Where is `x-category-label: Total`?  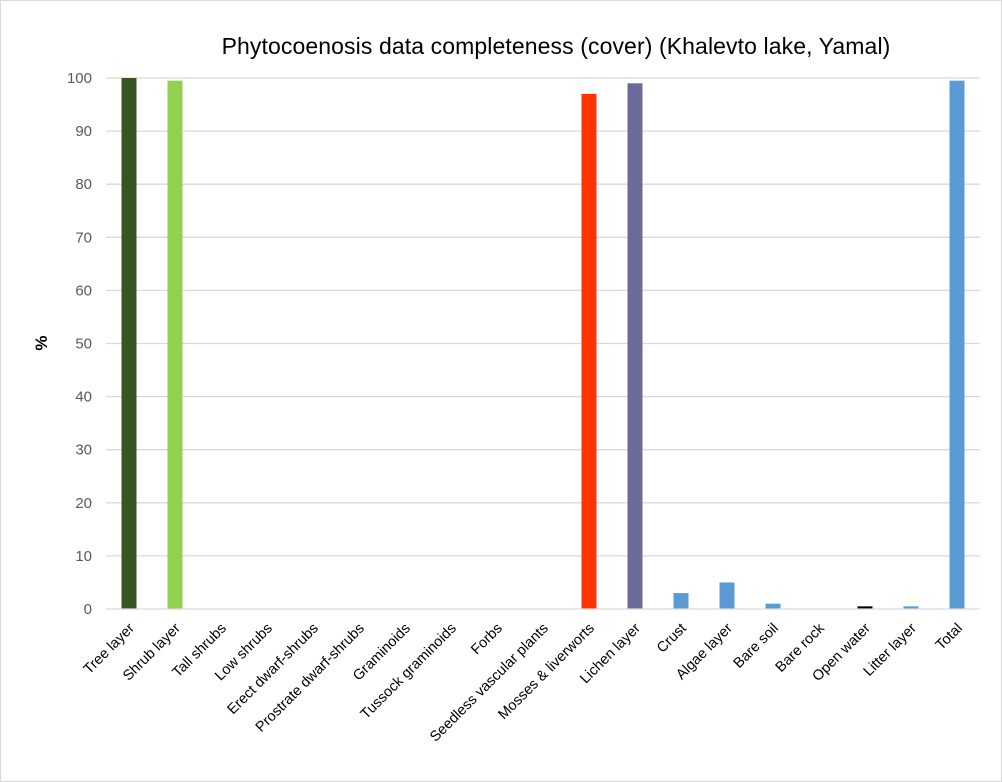
x-category-label: Total is located at coordinates (949, 637).